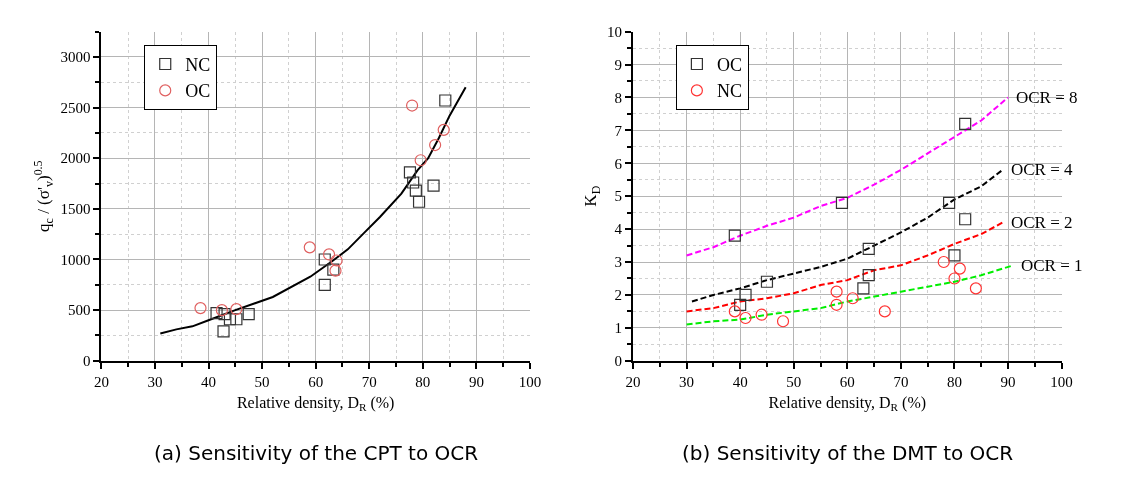 This screenshot has height=490, width=1126. What do you see at coordinates (1047, 97) in the screenshot?
I see `series-label: OCR = 8` at bounding box center [1047, 97].